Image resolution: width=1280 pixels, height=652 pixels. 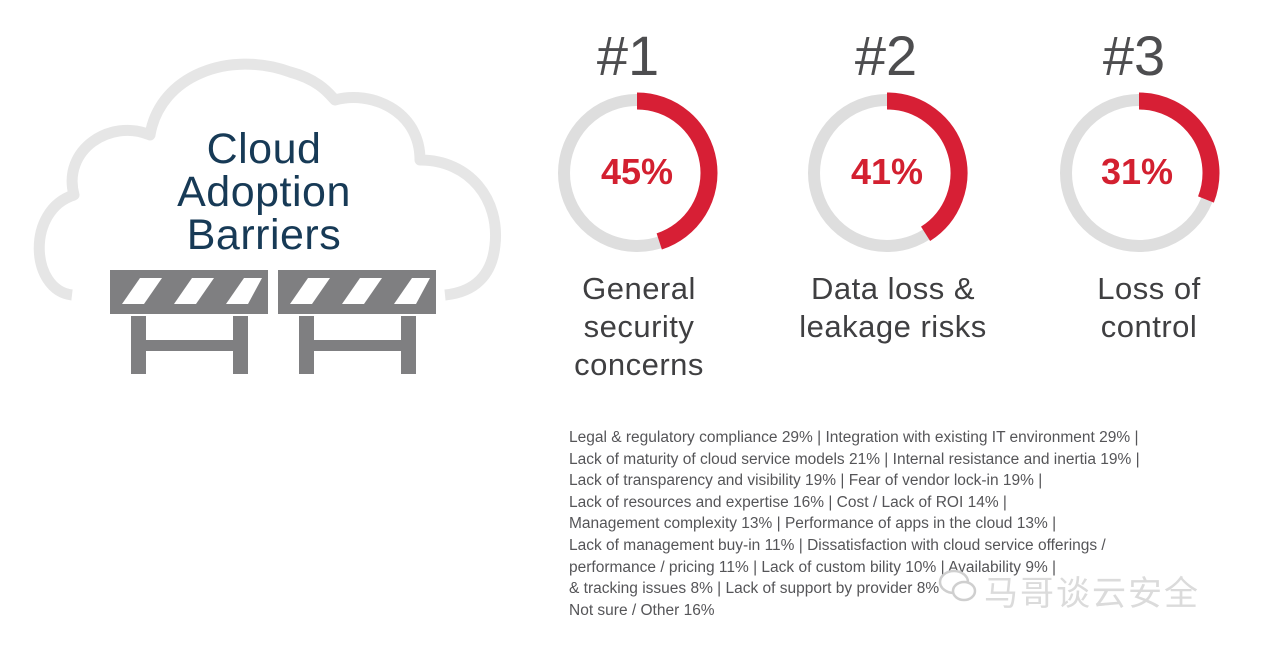 I want to click on label-line: leakage risks, so click(x=893, y=326).